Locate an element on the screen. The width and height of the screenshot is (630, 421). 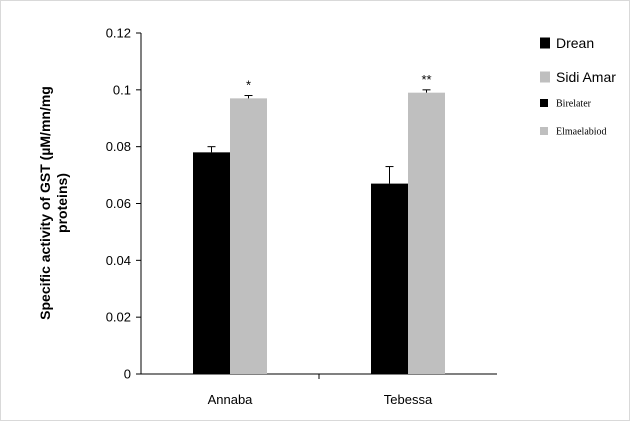
y-tick-label: 0.12 is located at coordinates (118, 33).